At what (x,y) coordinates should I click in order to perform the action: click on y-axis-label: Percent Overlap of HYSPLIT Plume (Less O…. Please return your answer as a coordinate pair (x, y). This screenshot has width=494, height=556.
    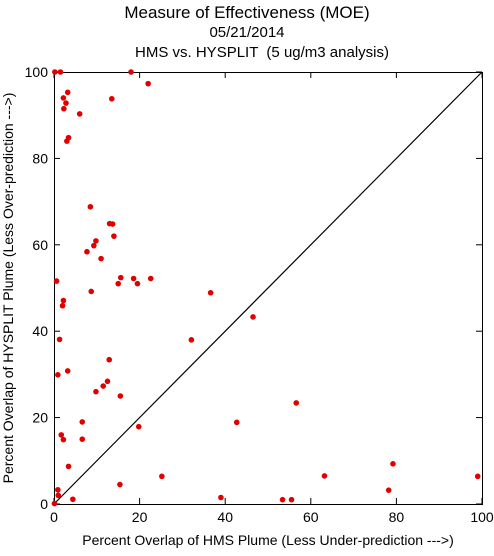
    Looking at the image, I should click on (8, 288).